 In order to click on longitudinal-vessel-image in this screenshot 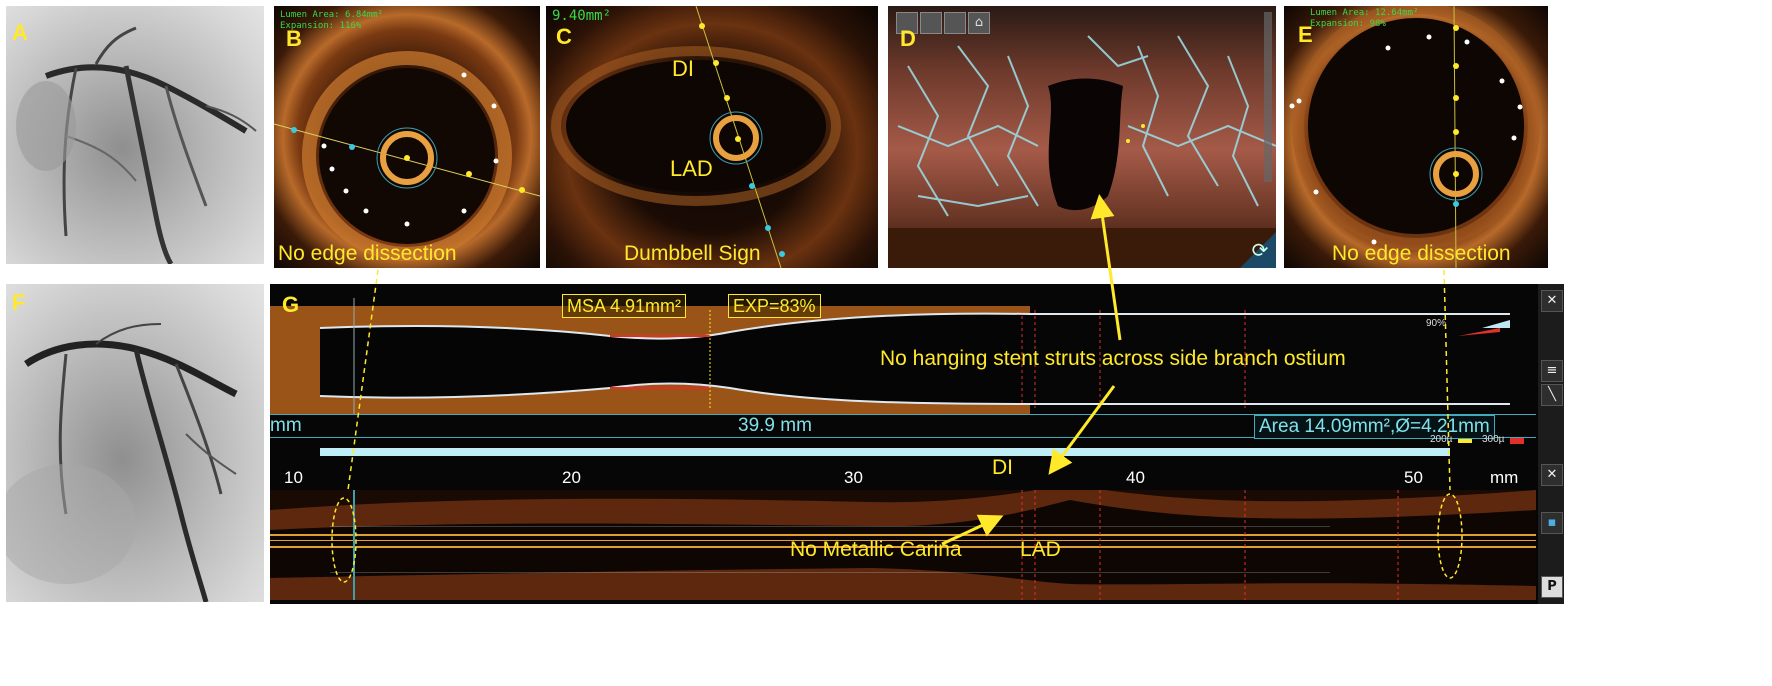, I will do `click(903, 545)`.